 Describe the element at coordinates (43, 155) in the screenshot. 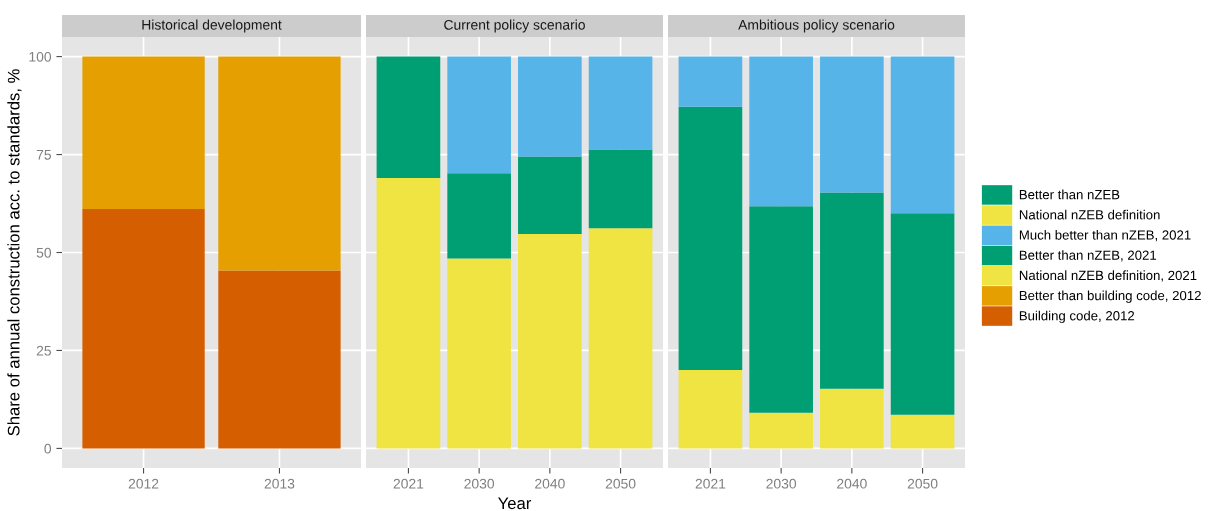

I see `y-tick-label: 75` at that location.